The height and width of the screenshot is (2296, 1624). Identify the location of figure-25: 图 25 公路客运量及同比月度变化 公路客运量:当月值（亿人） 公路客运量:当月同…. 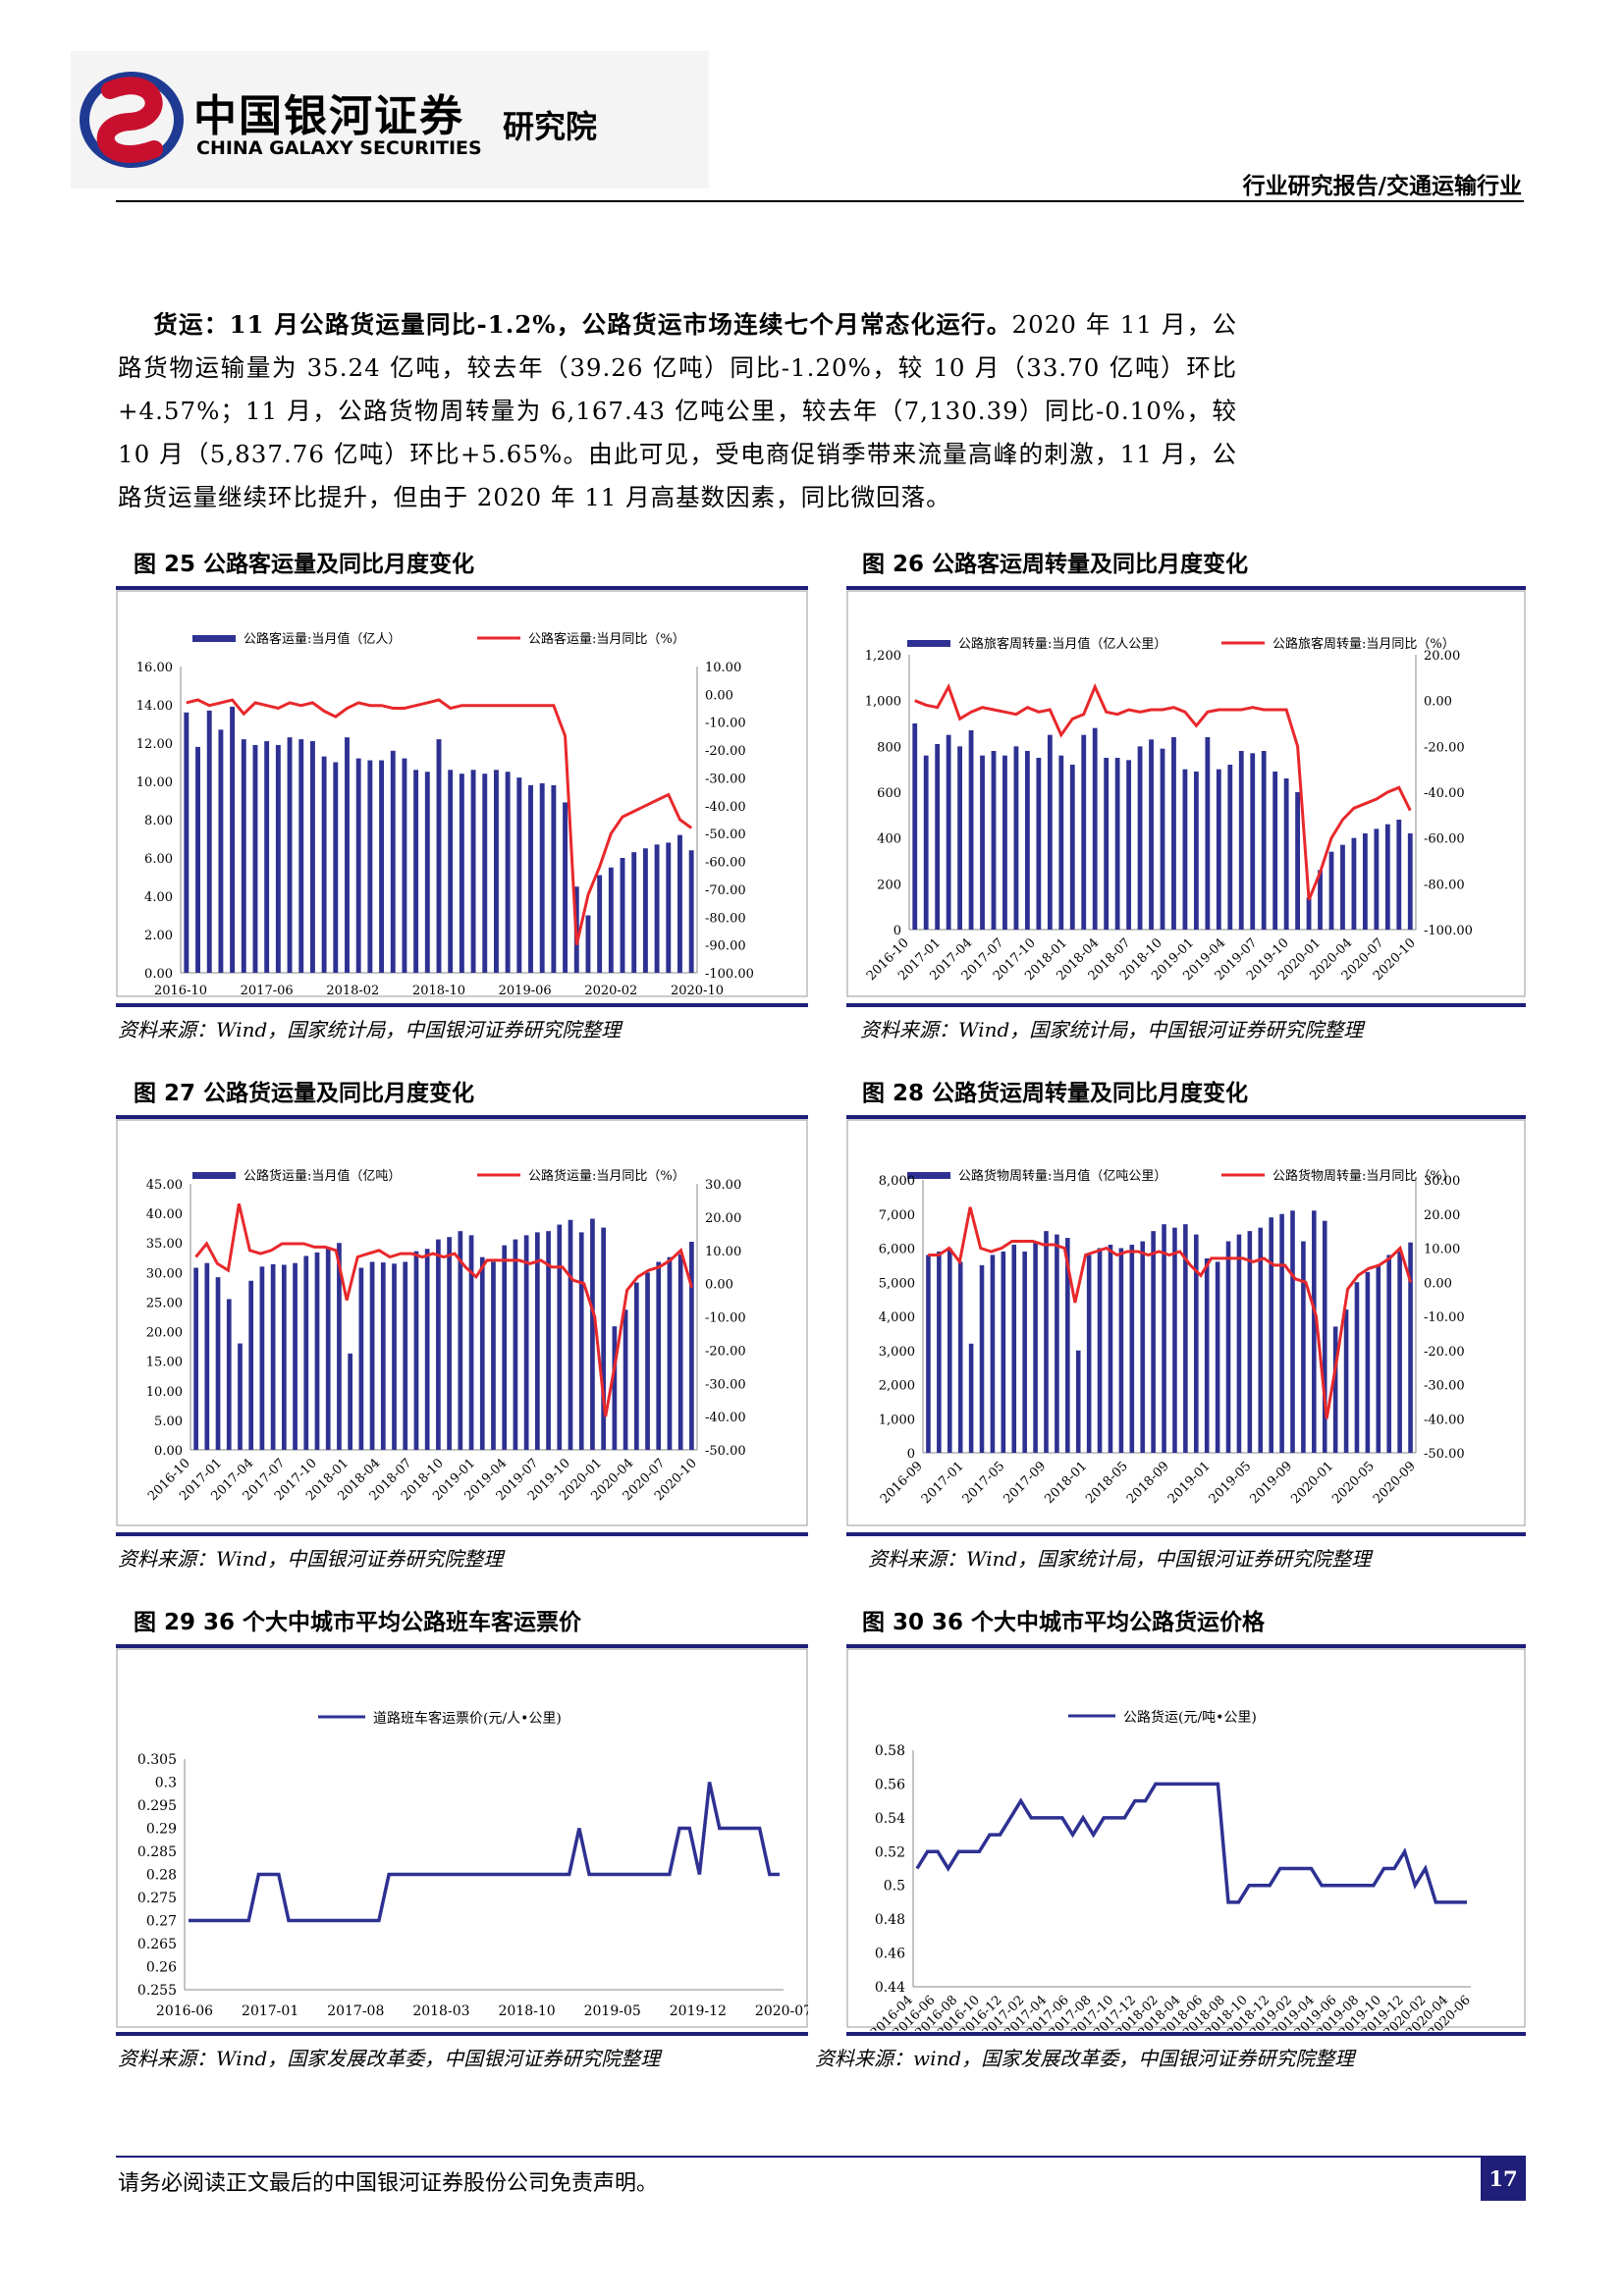
(462, 793).